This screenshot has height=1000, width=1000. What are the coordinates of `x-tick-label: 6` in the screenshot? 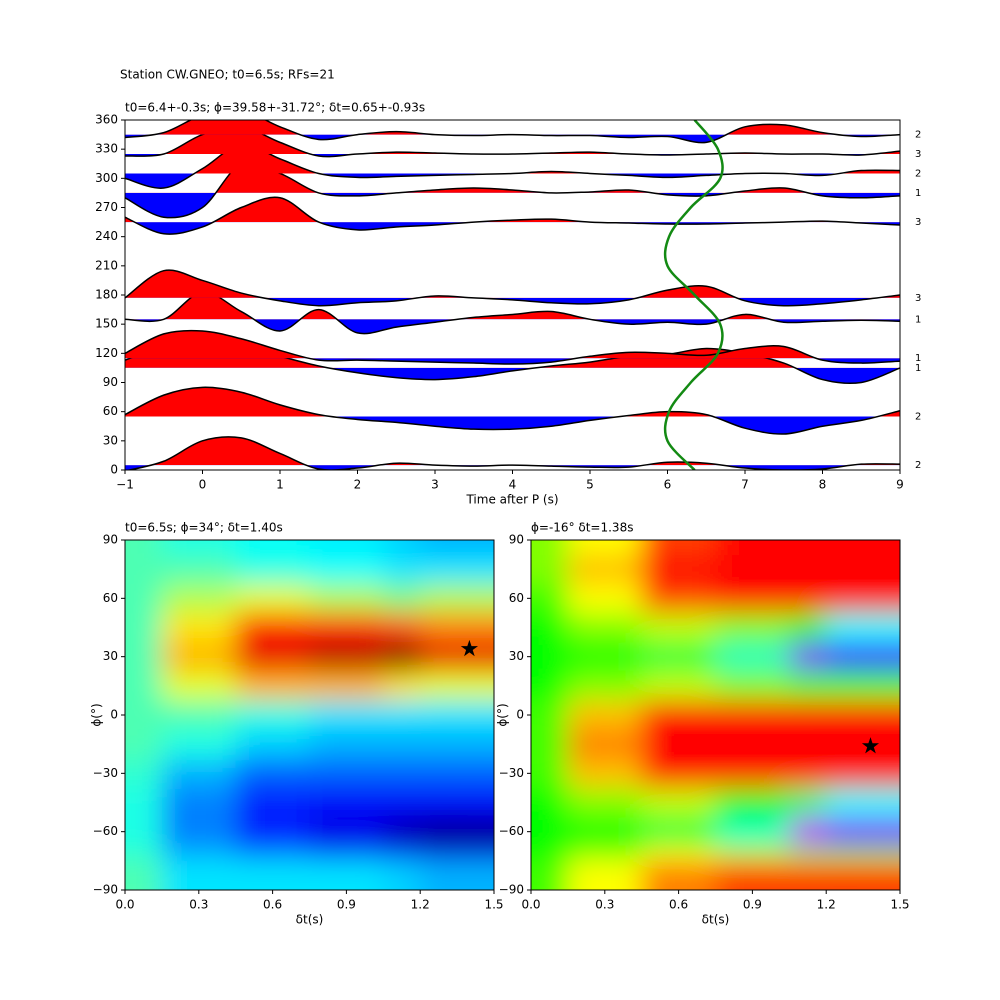 It's located at (668, 485).